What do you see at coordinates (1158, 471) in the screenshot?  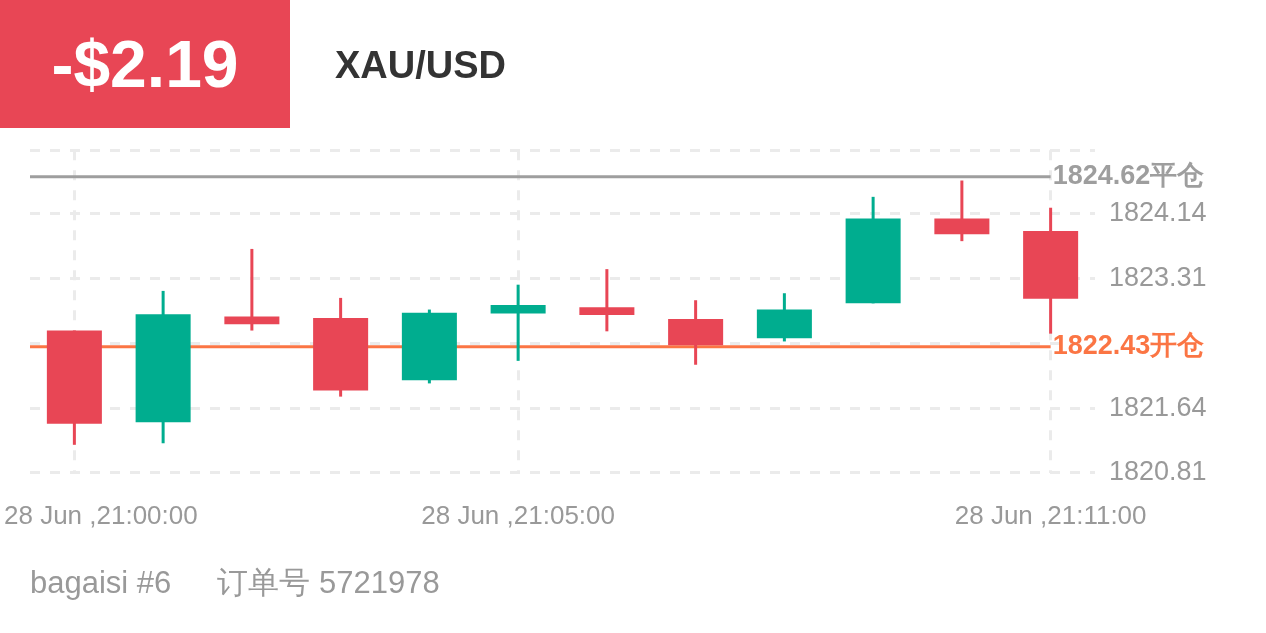 I see `y-tick-label: 1820.81` at bounding box center [1158, 471].